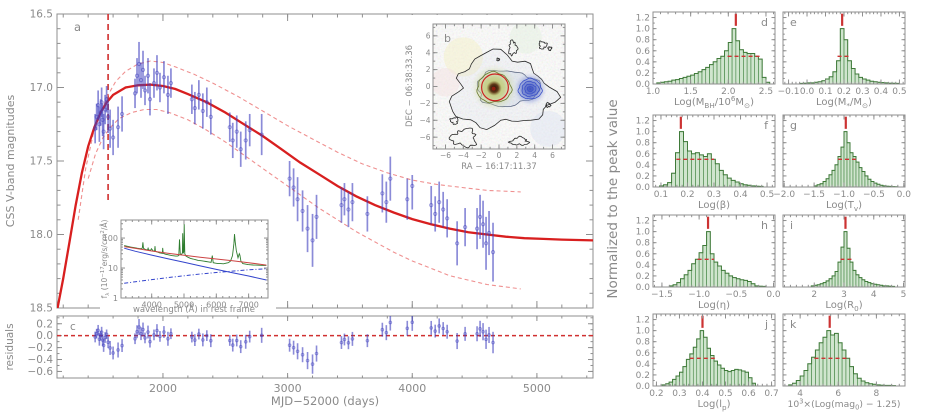 The image size is (927, 418). Describe the element at coordinates (764, 22) in the screenshot. I see `svg-text: d` at that location.